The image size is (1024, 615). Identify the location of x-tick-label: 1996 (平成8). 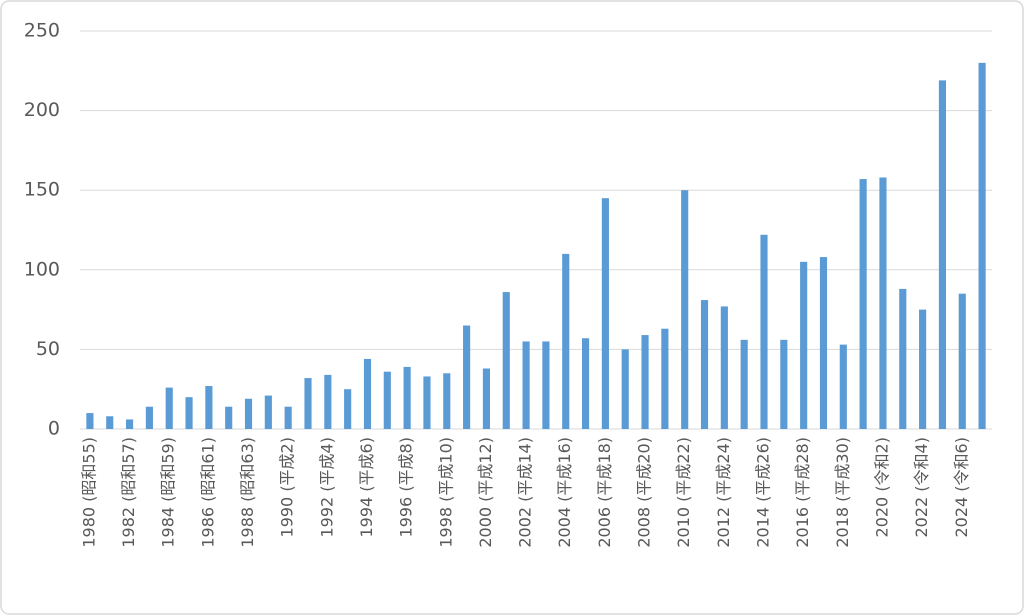
(406, 487).